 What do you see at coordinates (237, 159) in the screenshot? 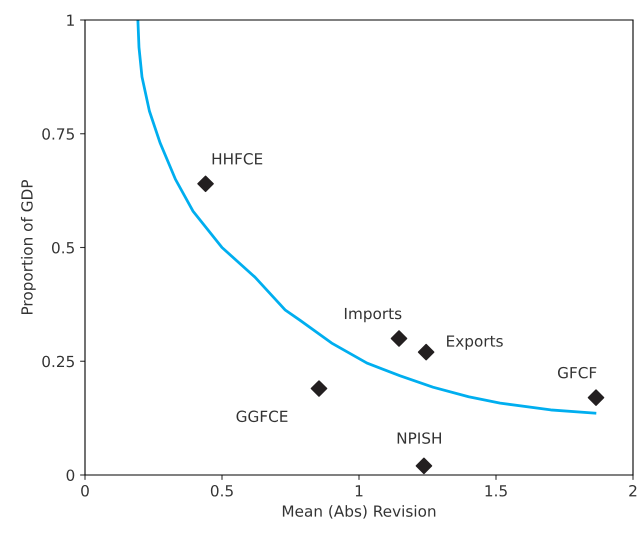
I see `annotation: HHFCE` at bounding box center [237, 159].